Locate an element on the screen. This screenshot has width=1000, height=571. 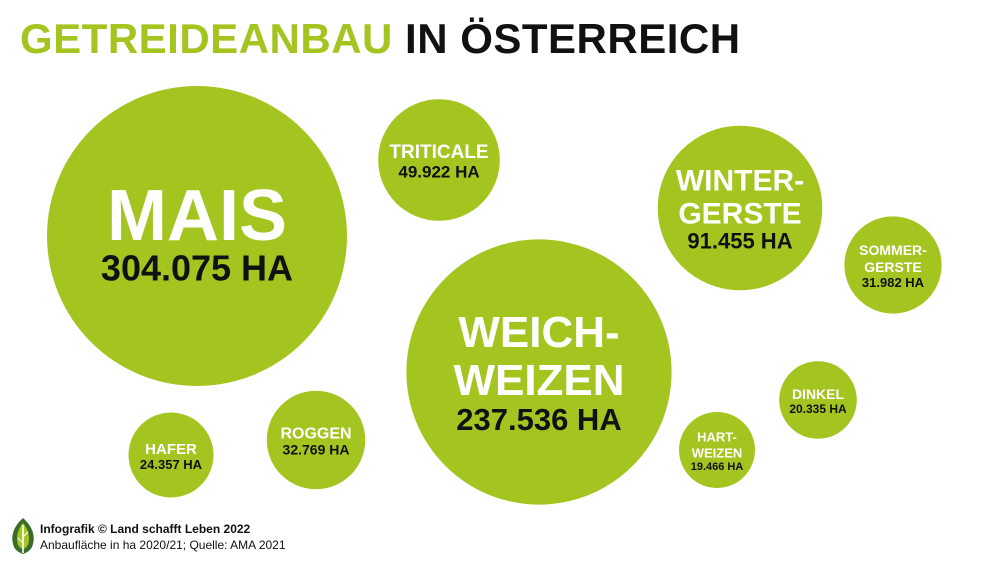
bubble-label-hafer: HAFER is located at coordinates (171, 449).